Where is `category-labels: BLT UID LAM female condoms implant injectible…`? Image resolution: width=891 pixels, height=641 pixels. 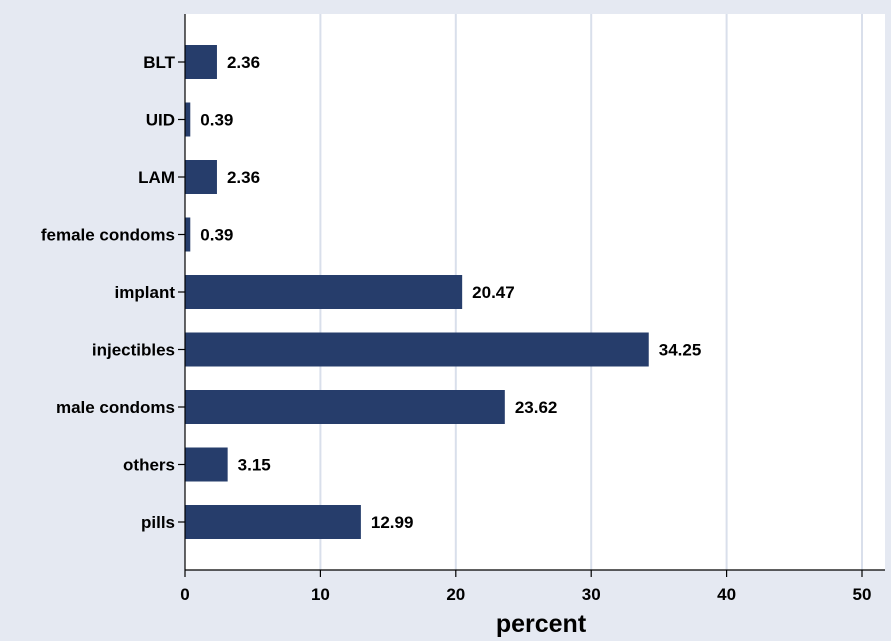
category-labels: BLT UID LAM female condoms implant injectible… is located at coordinates (113, 292).